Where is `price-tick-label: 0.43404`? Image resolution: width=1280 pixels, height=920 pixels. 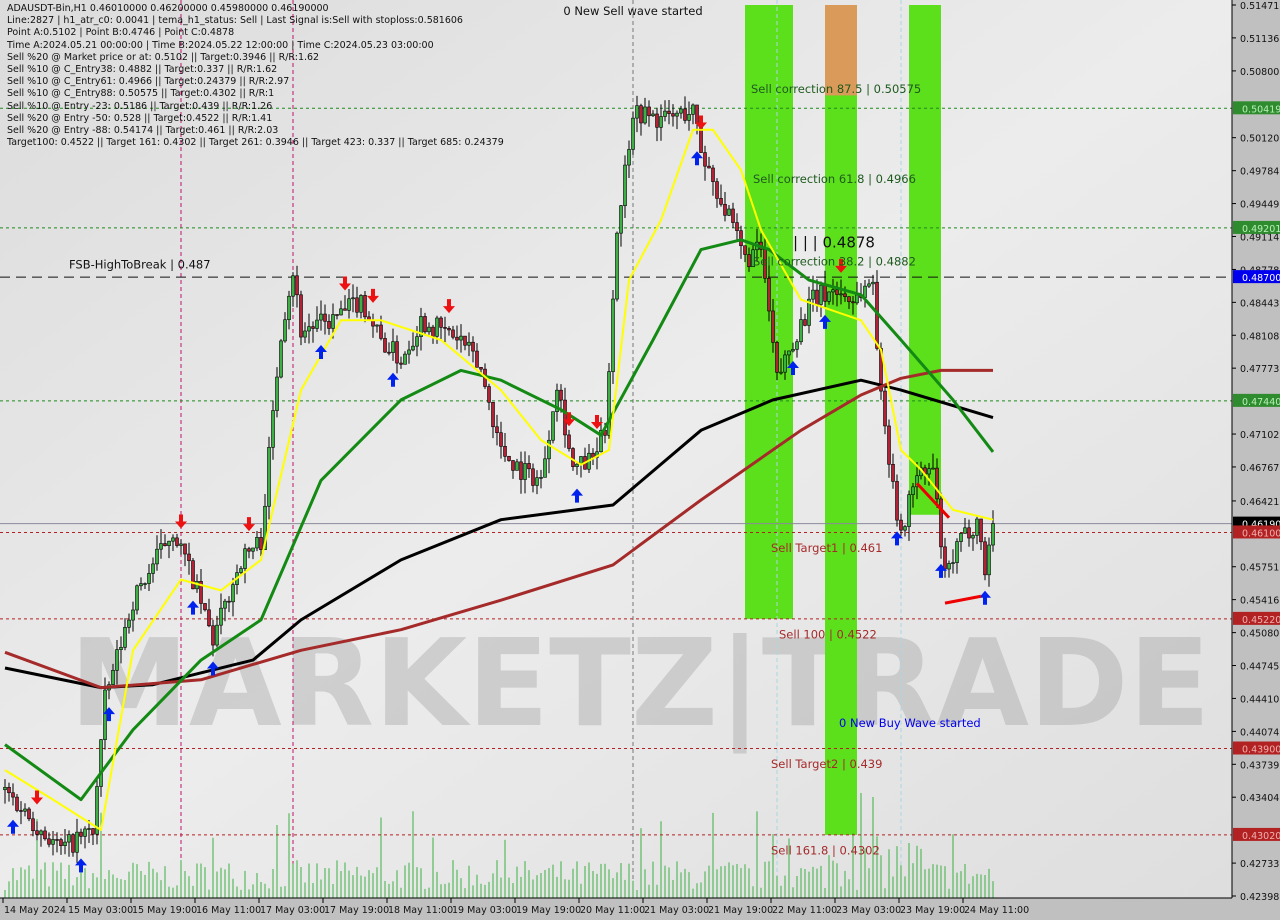 price-tick-label: 0.43404 is located at coordinates (1259, 798).